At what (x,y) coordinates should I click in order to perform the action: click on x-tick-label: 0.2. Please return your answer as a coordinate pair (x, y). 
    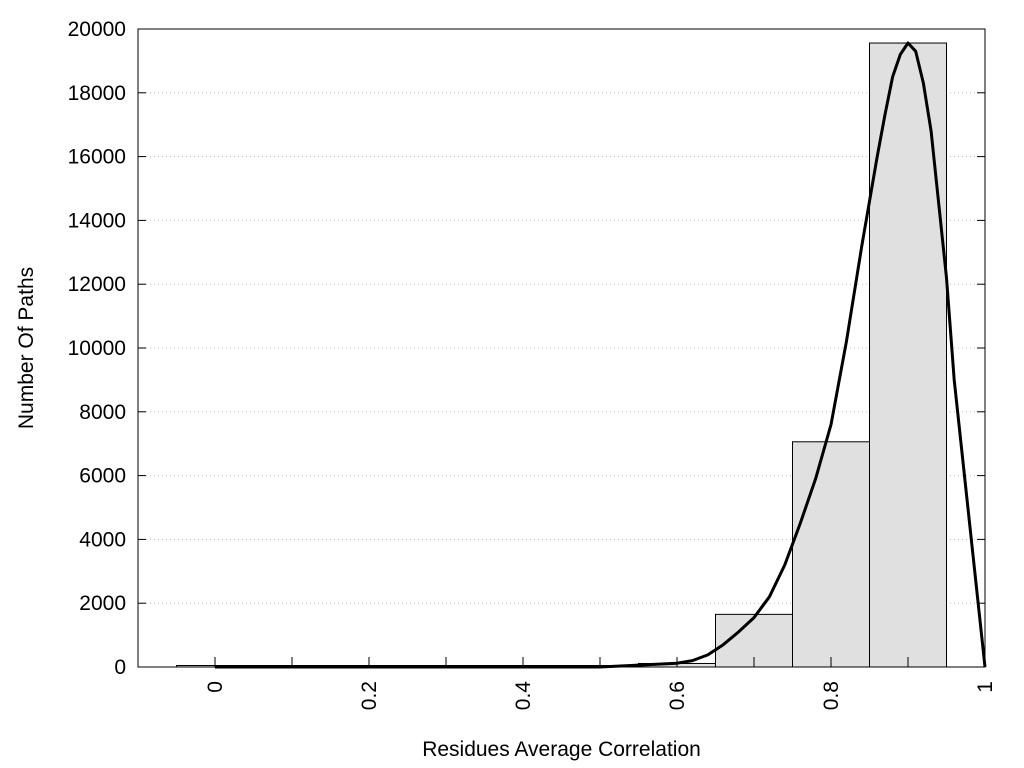
    Looking at the image, I should click on (369, 695).